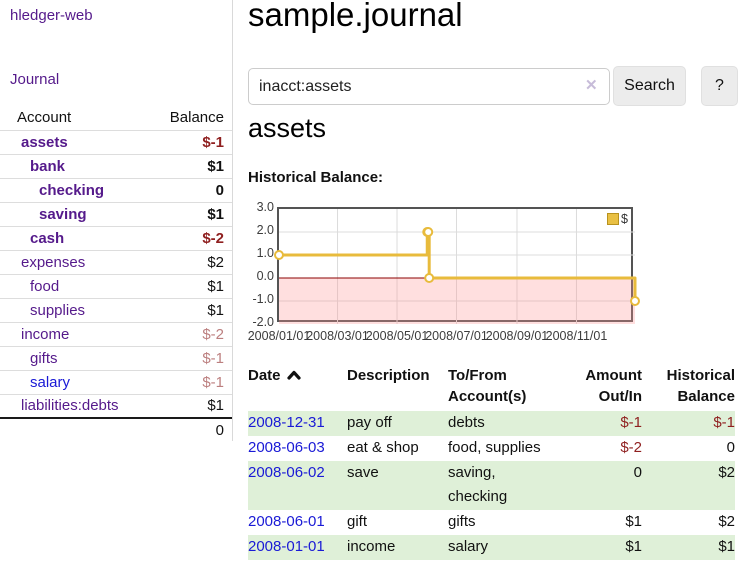  Describe the element at coordinates (726, 546) in the screenshot. I see `transaction-balance: $1` at that location.